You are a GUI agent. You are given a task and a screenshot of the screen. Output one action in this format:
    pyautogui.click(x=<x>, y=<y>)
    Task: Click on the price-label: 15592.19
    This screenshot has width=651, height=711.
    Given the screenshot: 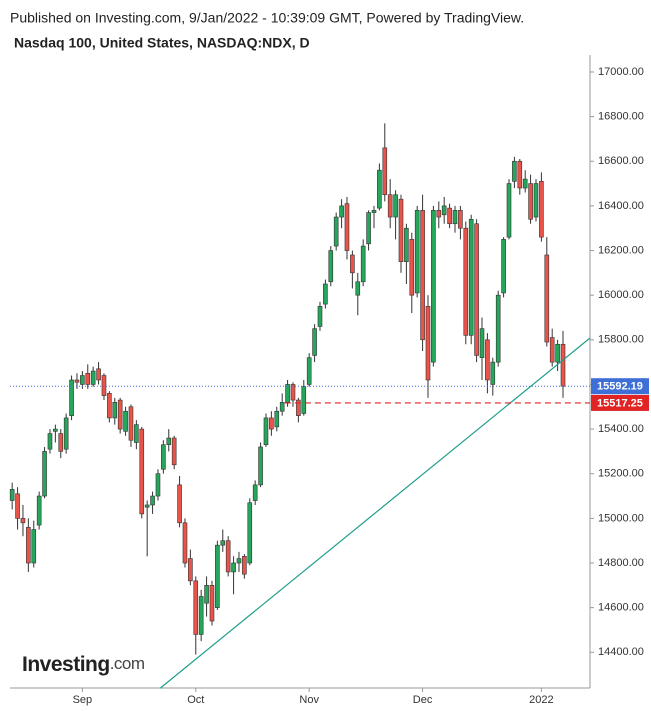 What is the action you would take?
    pyautogui.click(x=620, y=387)
    